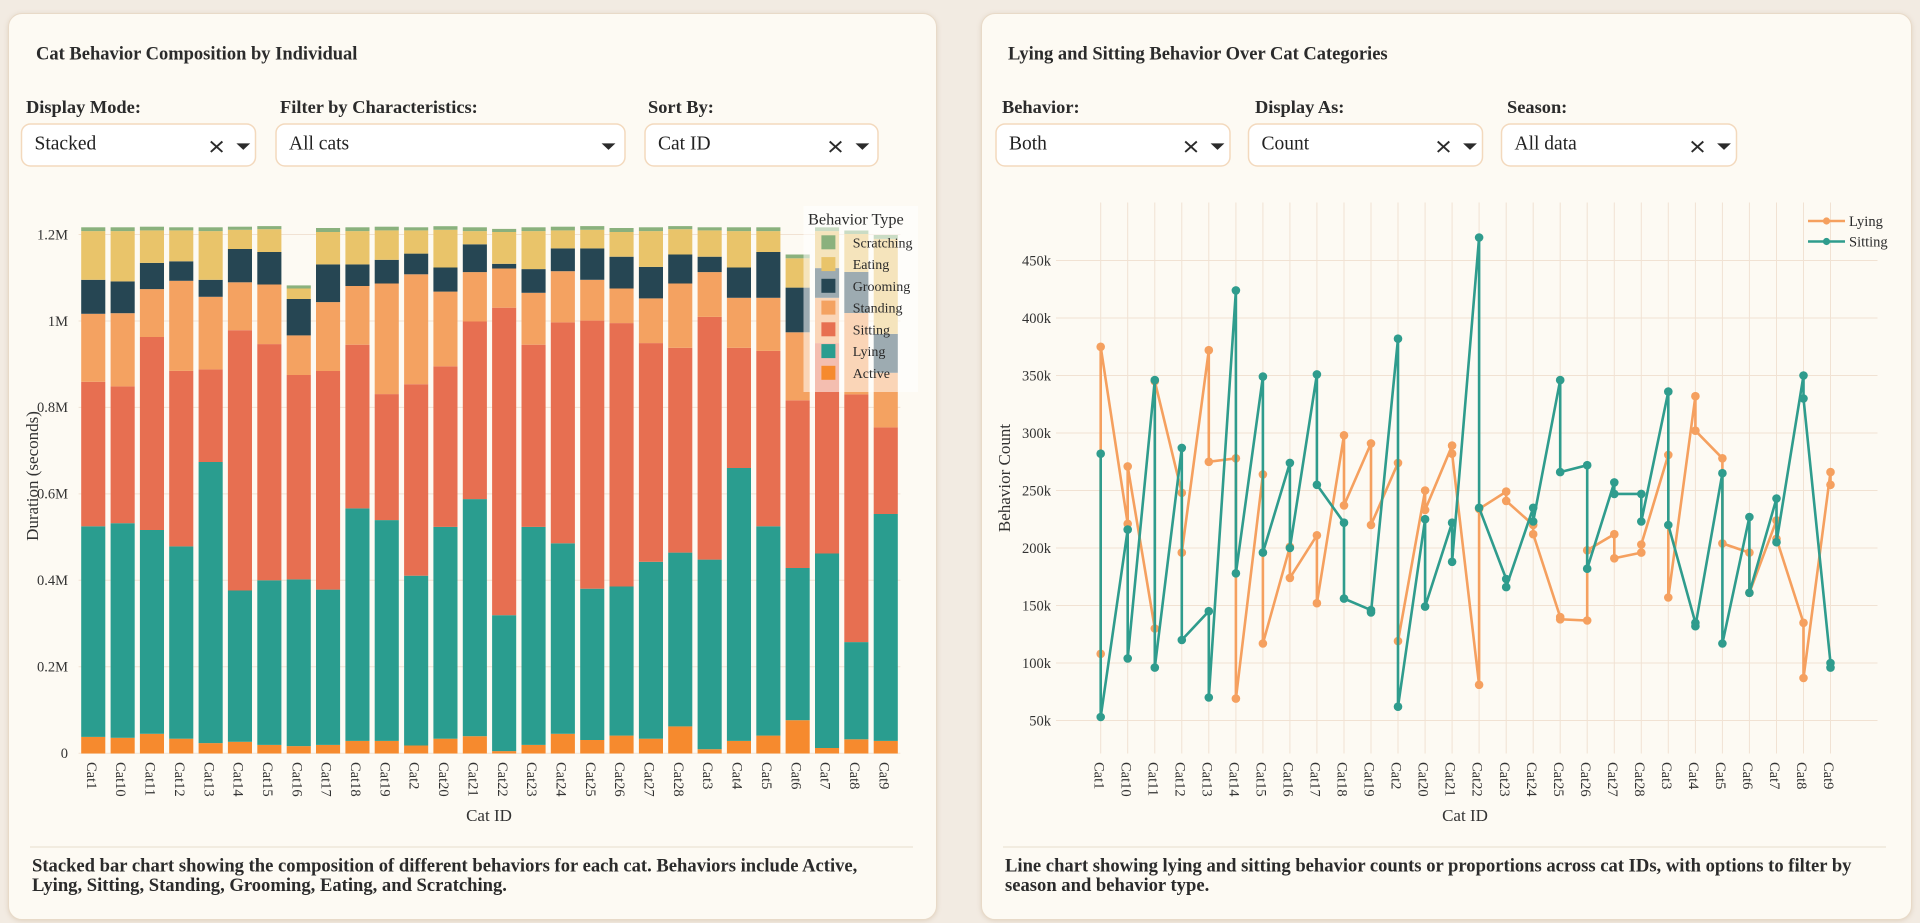 Image resolution: width=1920 pixels, height=923 pixels. What do you see at coordinates (1546, 144) in the screenshot?
I see `svg-text: All data` at bounding box center [1546, 144].